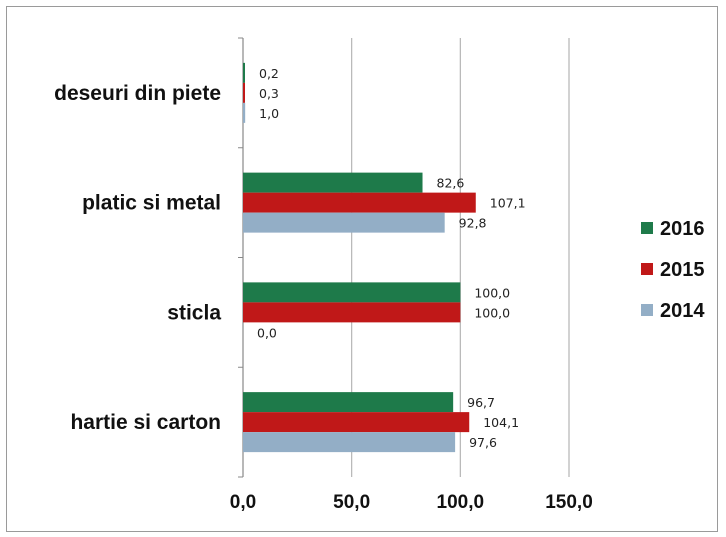  I want to click on legend-label: 2016, so click(682, 229).